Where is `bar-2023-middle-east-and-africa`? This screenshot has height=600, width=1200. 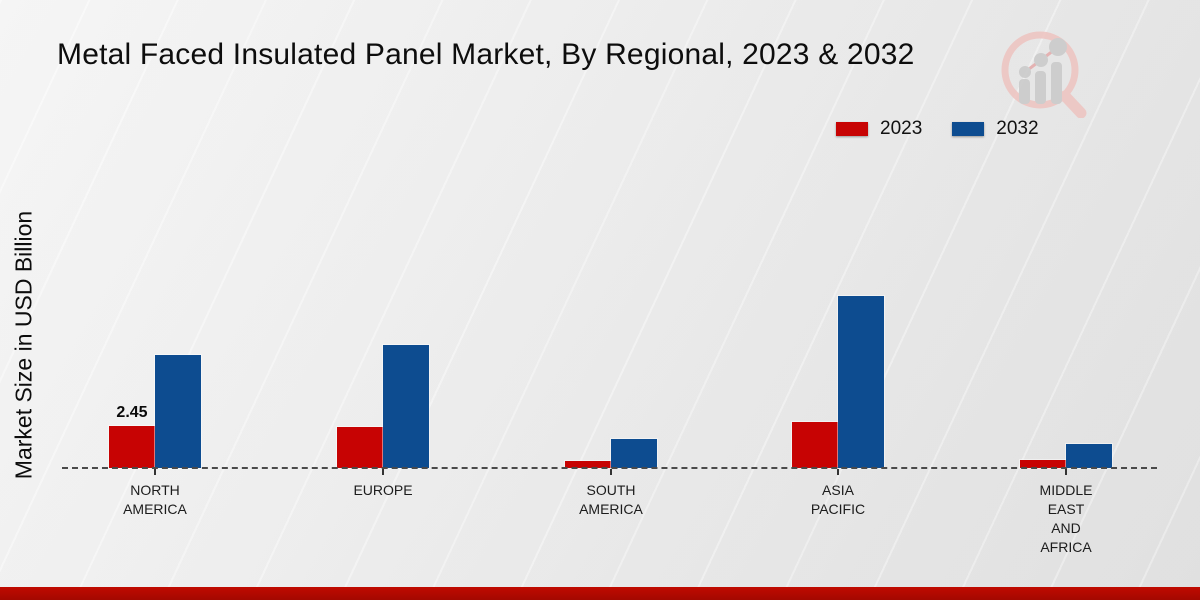
bar-2023-middle-east-and-africa is located at coordinates (1043, 464).